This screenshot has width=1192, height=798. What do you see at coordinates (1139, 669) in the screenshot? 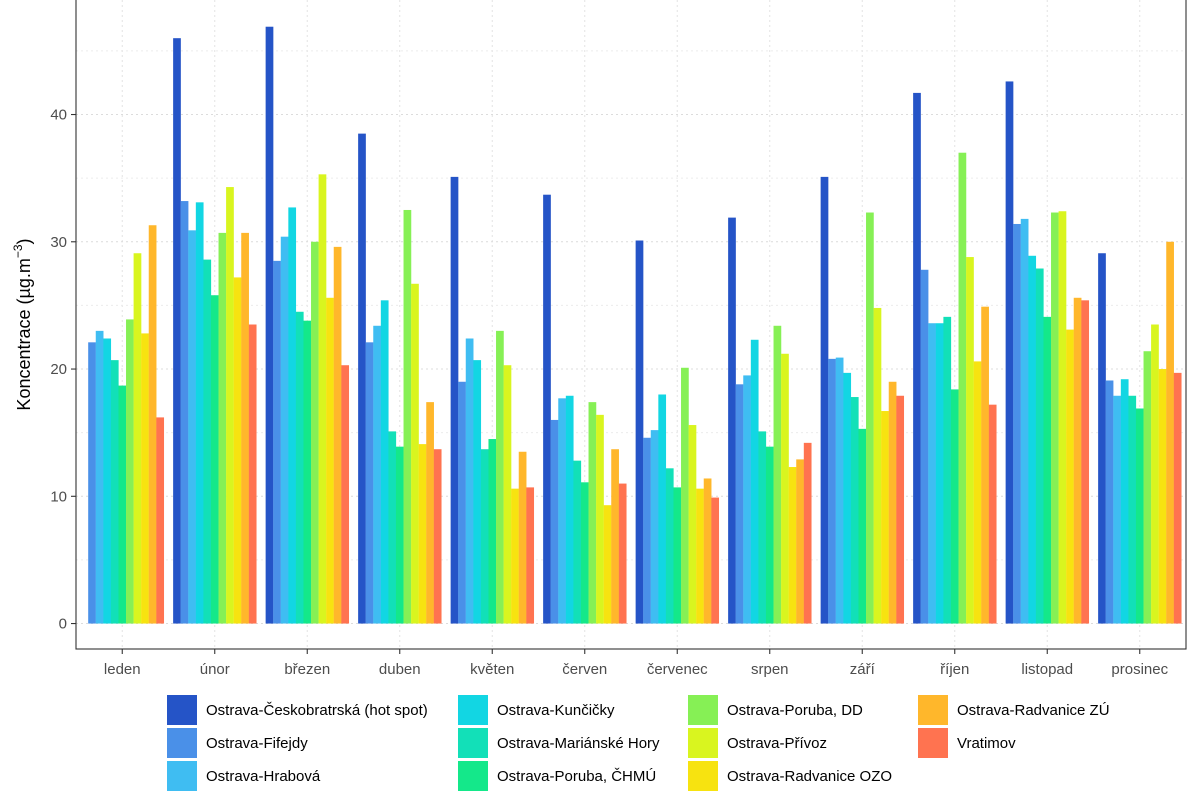
I see `x-tick-label: prosinec` at bounding box center [1139, 669].